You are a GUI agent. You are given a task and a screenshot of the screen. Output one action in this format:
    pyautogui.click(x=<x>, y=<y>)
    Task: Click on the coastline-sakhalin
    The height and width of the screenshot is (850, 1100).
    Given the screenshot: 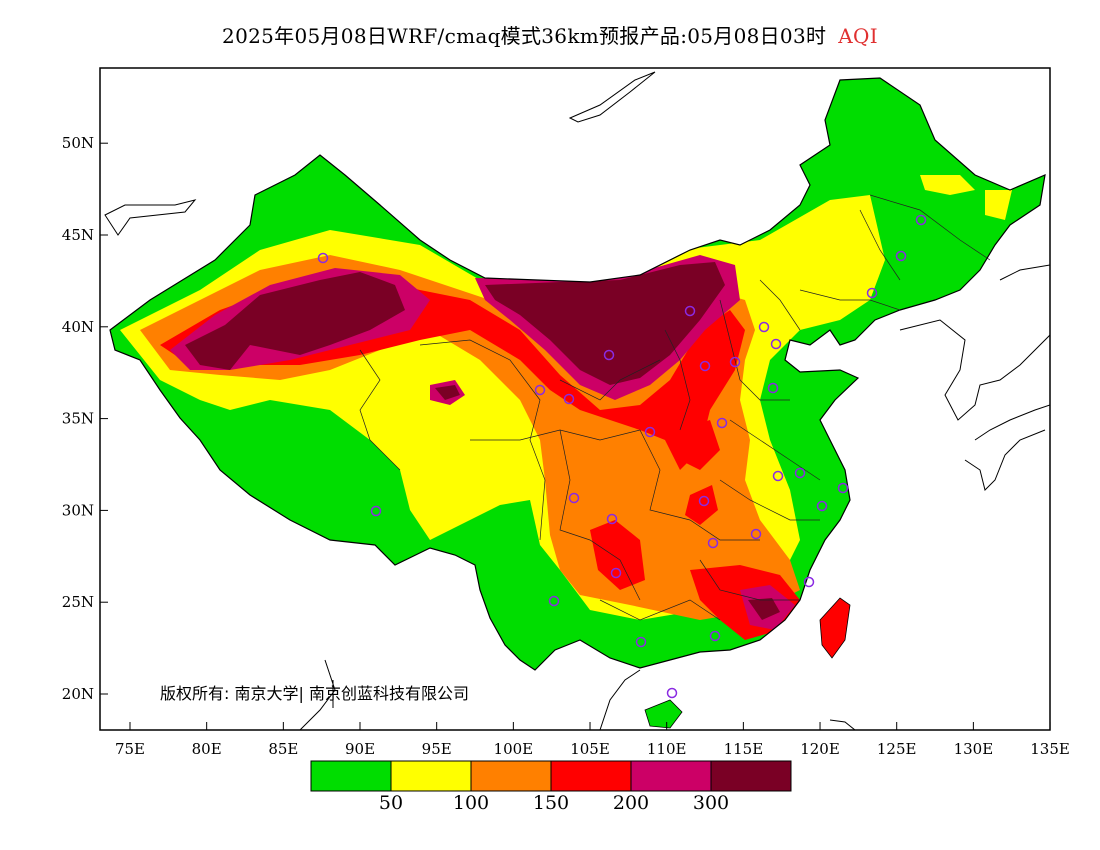 What is the action you would take?
    pyautogui.click(x=1024, y=272)
    